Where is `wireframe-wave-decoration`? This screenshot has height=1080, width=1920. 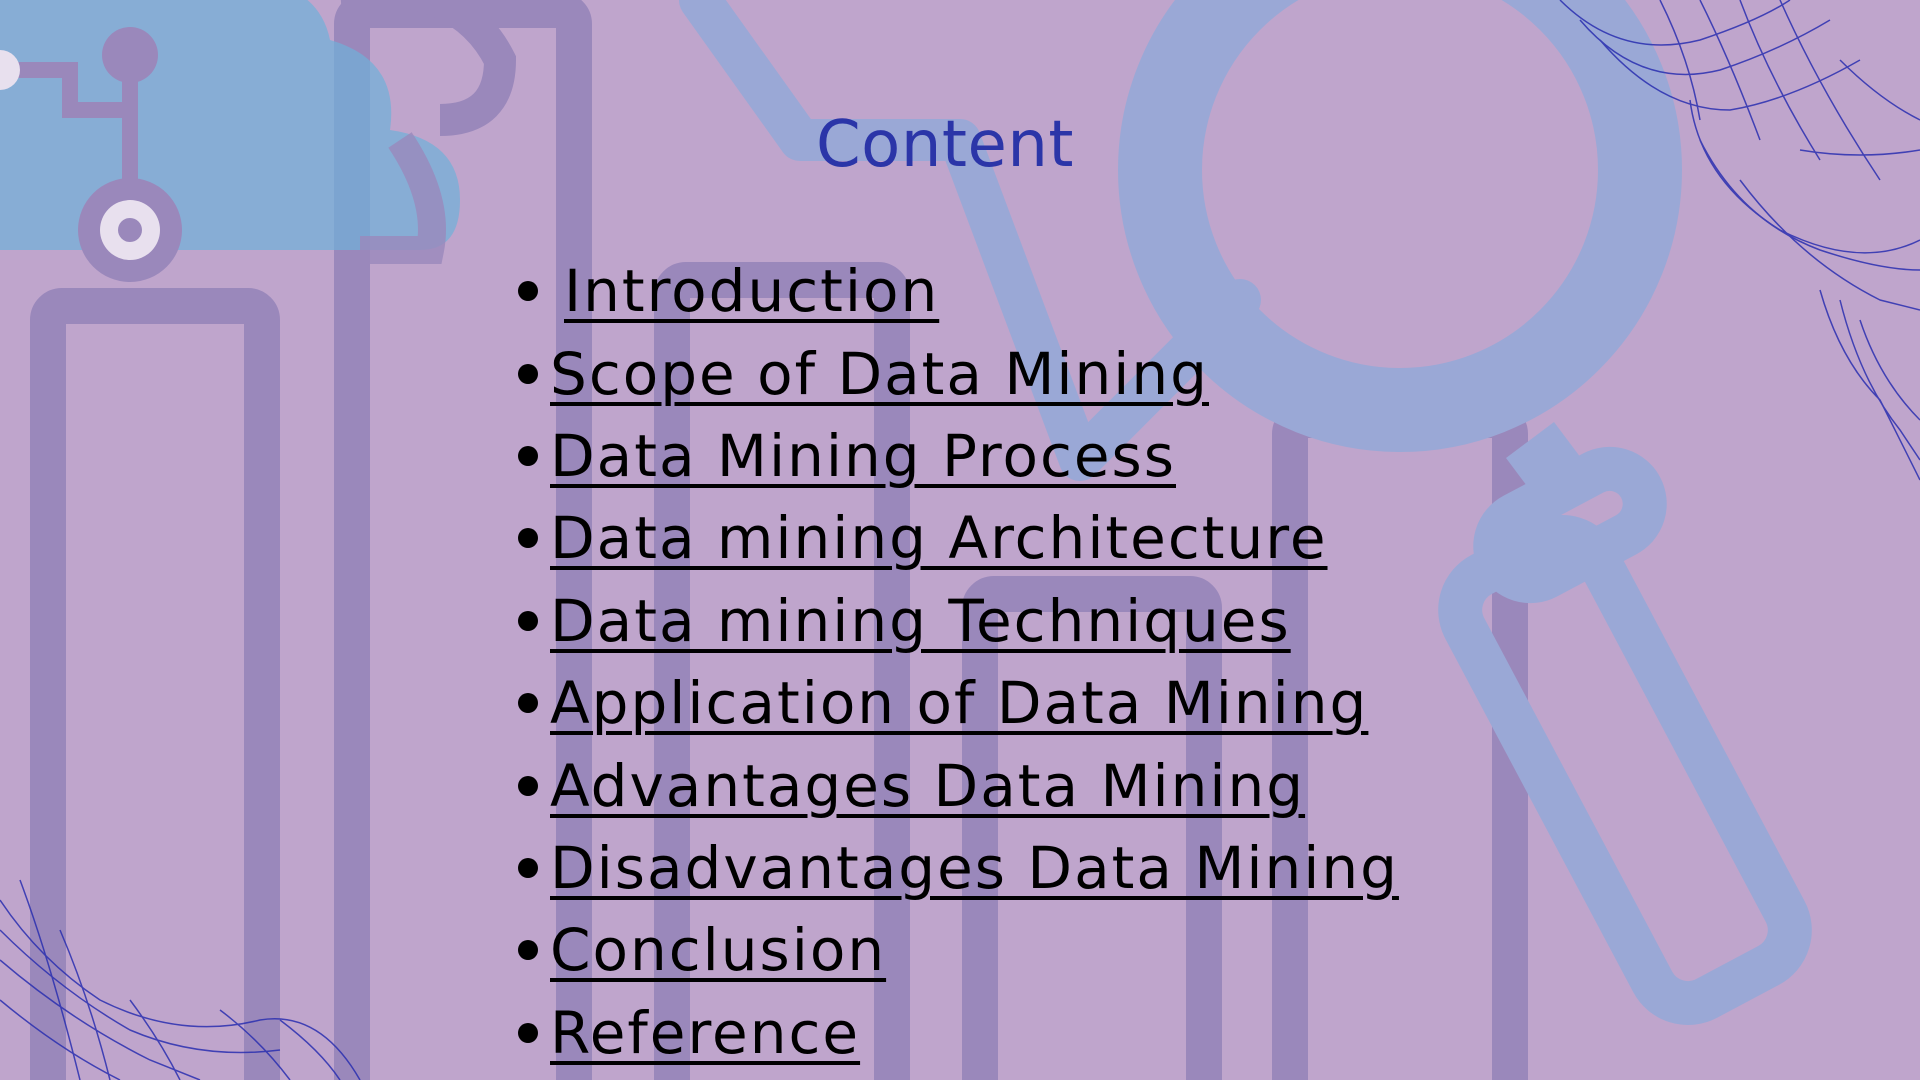
wireframe-wave-decoration is located at coordinates (1739, 240).